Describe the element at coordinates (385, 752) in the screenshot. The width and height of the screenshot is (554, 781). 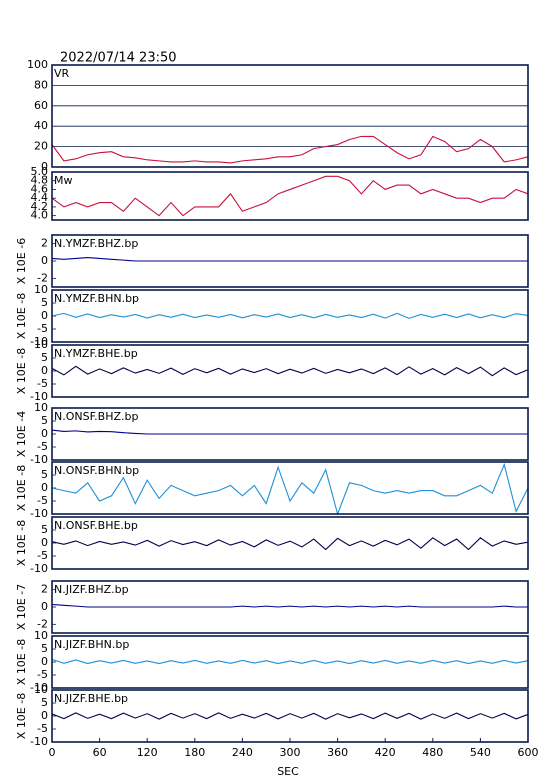
I see `x-tick-label: 420` at that location.